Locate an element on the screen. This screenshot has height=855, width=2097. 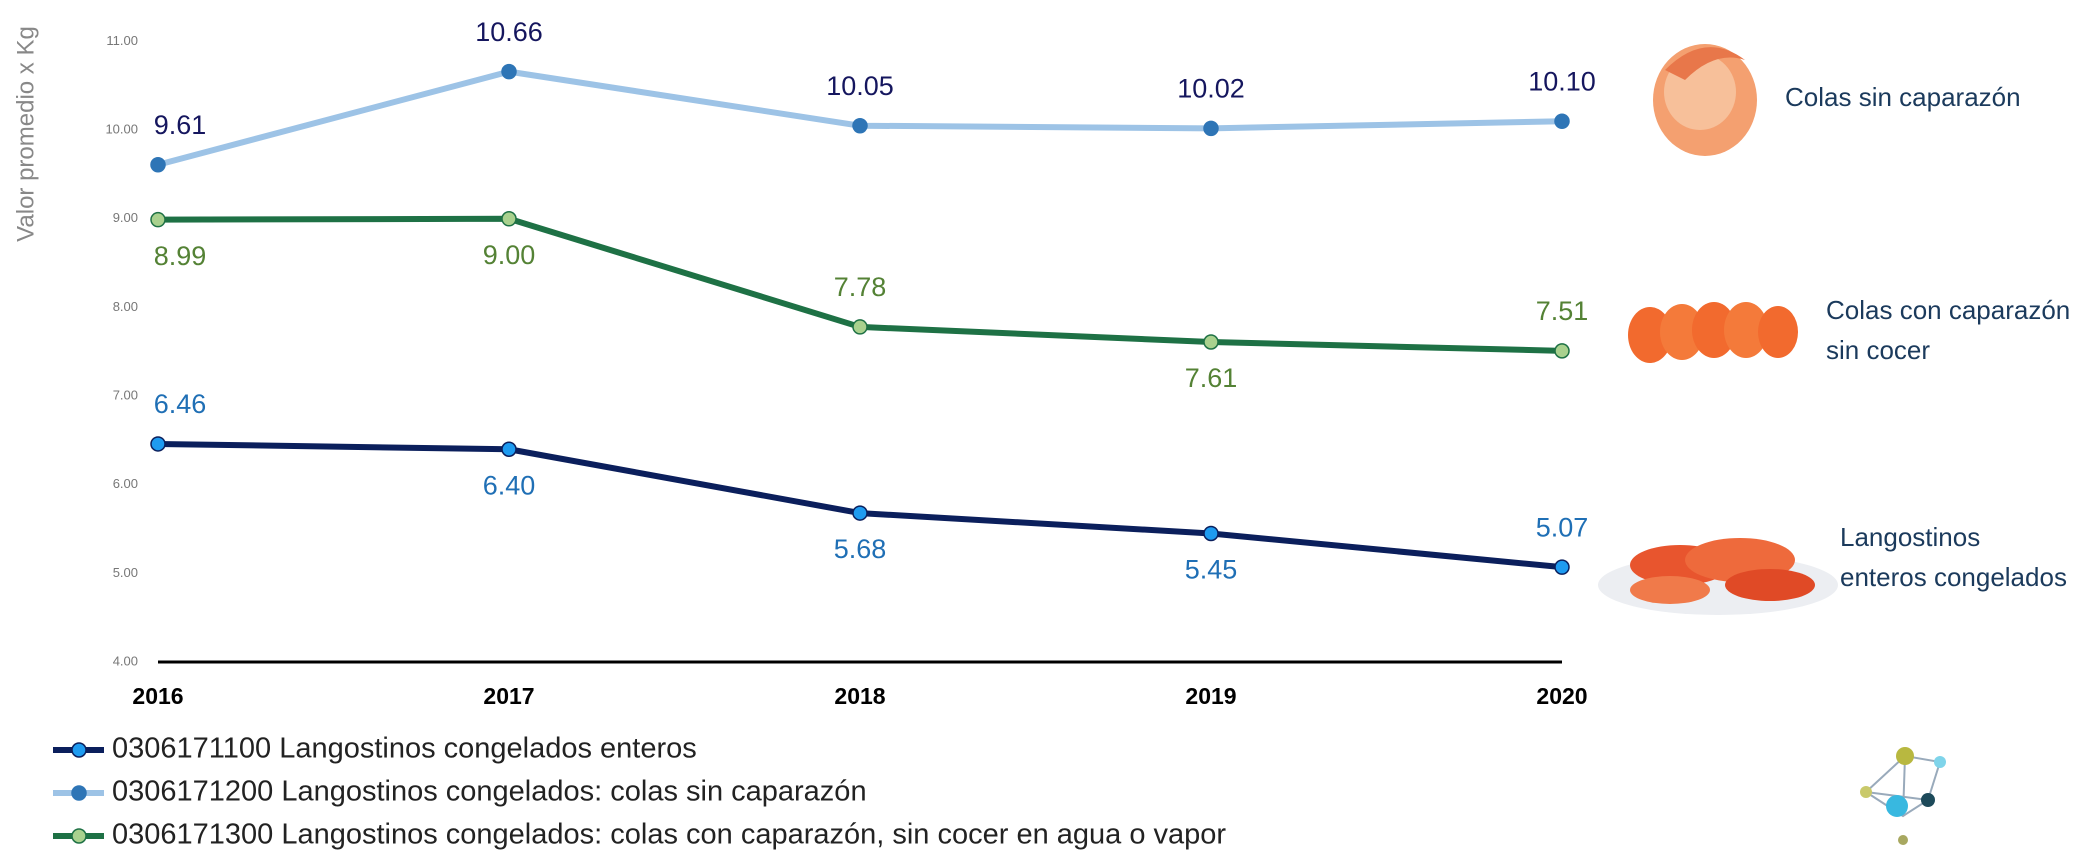
y-tick-label: 8.00 is located at coordinates (125, 306).